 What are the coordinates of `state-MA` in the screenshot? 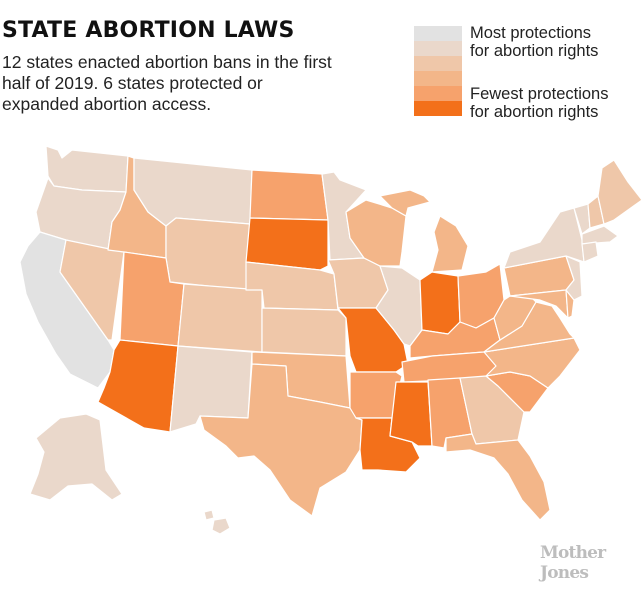 It's located at (600, 235).